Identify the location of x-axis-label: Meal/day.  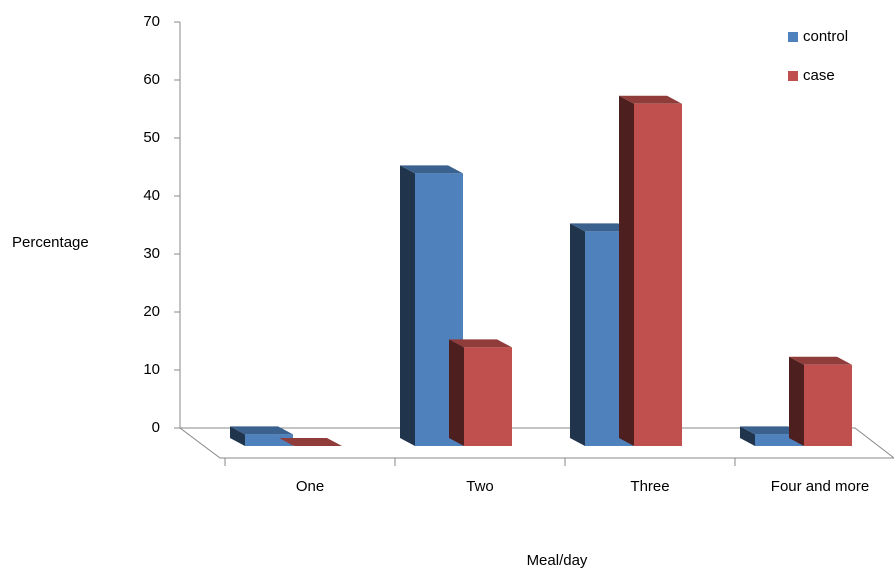
(557, 560).